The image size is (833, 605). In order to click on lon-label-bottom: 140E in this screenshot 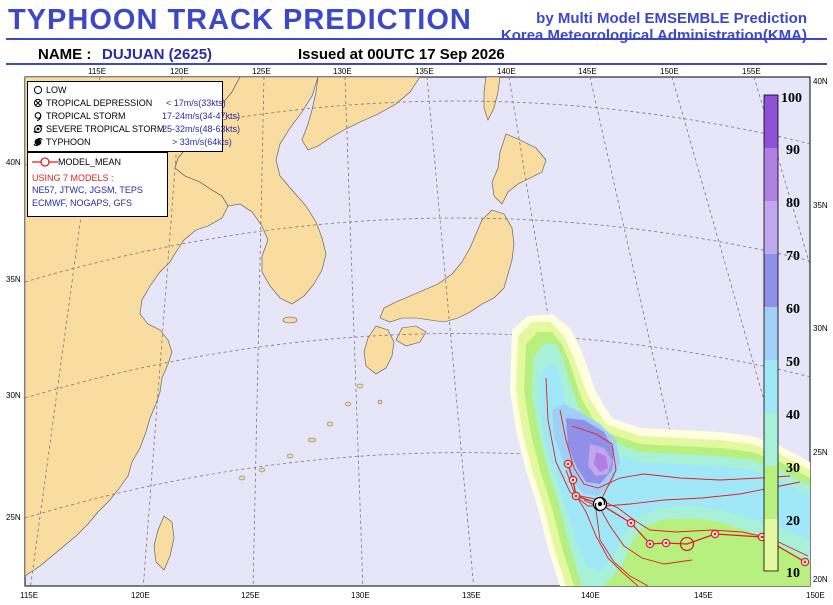, I will do `click(590, 595)`.